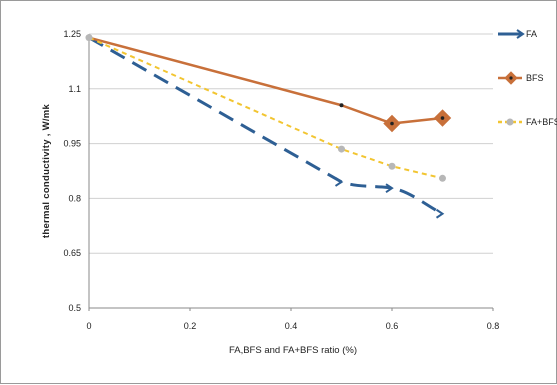  Describe the element at coordinates (190, 326) in the screenshot. I see `x-tick-label: 0.2` at that location.